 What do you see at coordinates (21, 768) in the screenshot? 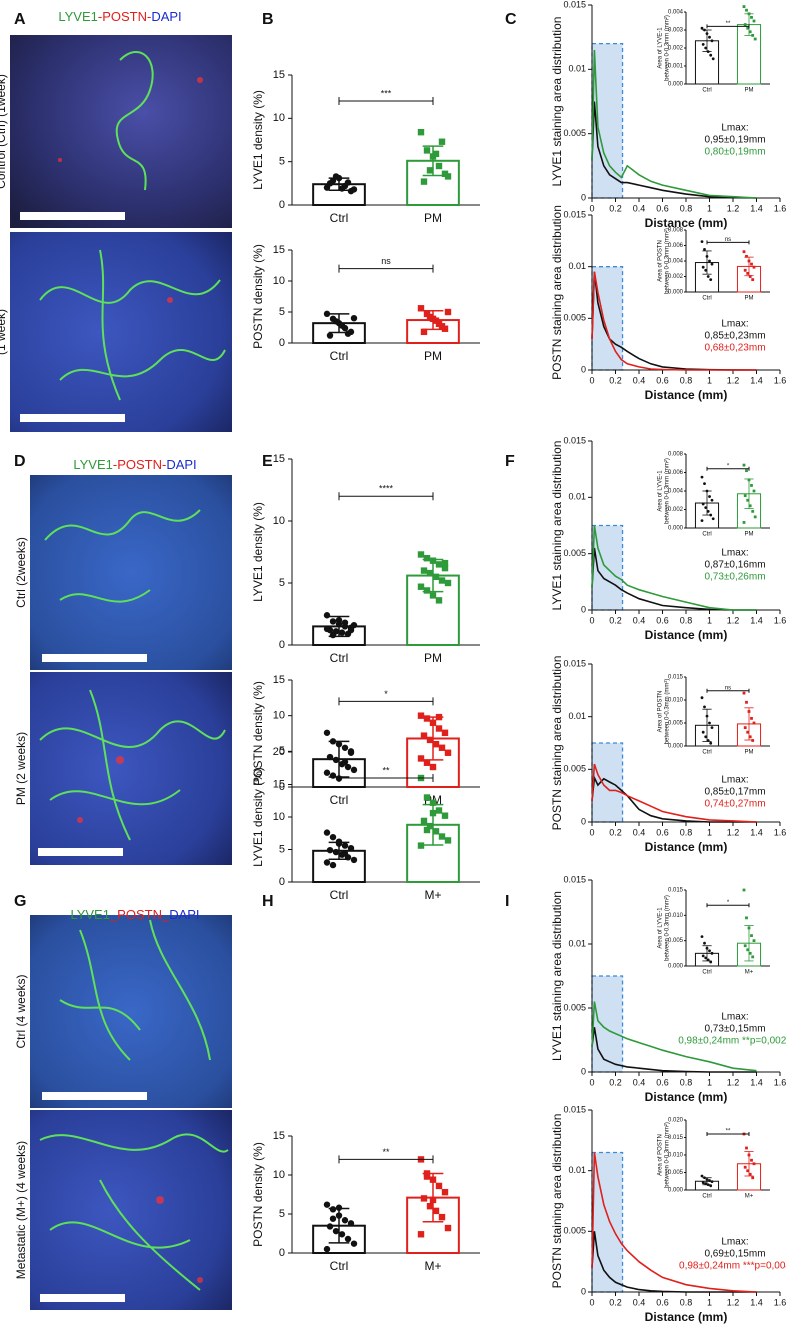
I see `image-label: PM (2 weeks)` at bounding box center [21, 768].